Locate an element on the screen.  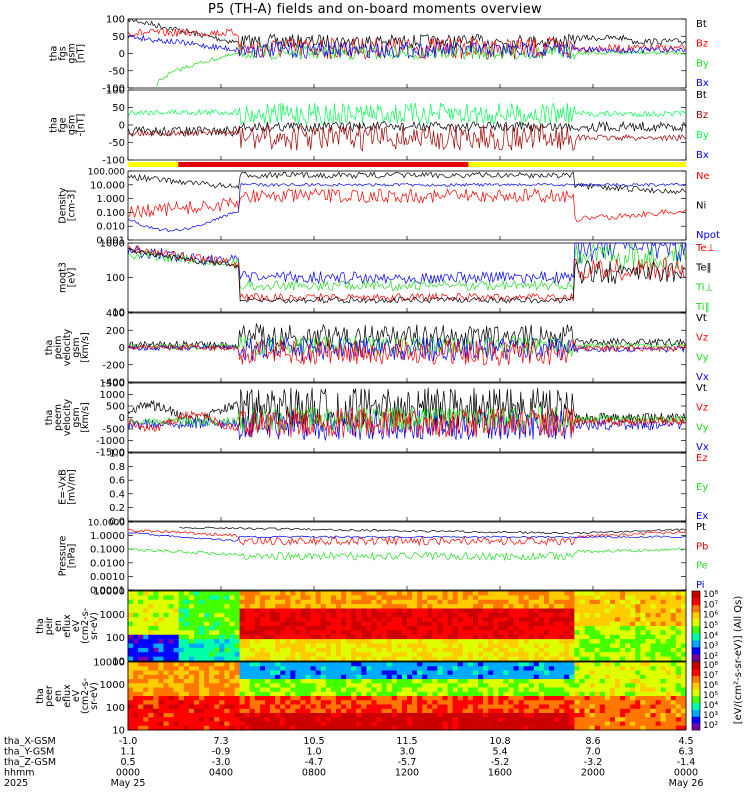
trace-vi-vt is located at coordinates (407, 336).